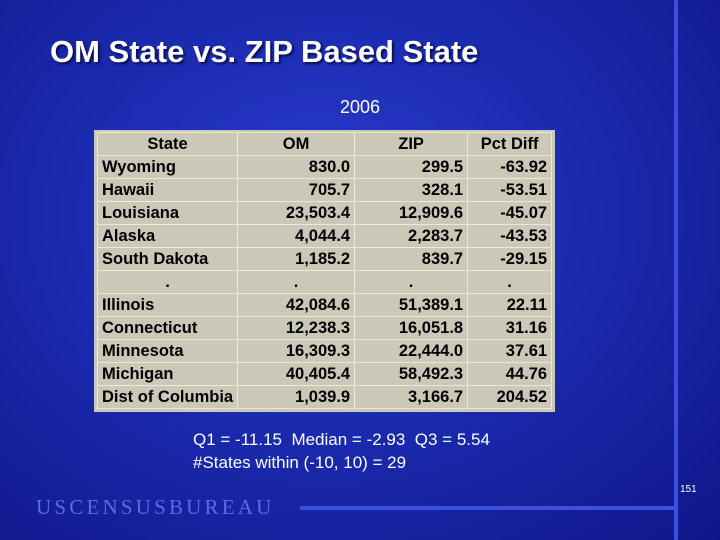  I want to click on header-zip: ZIP, so click(411, 144).